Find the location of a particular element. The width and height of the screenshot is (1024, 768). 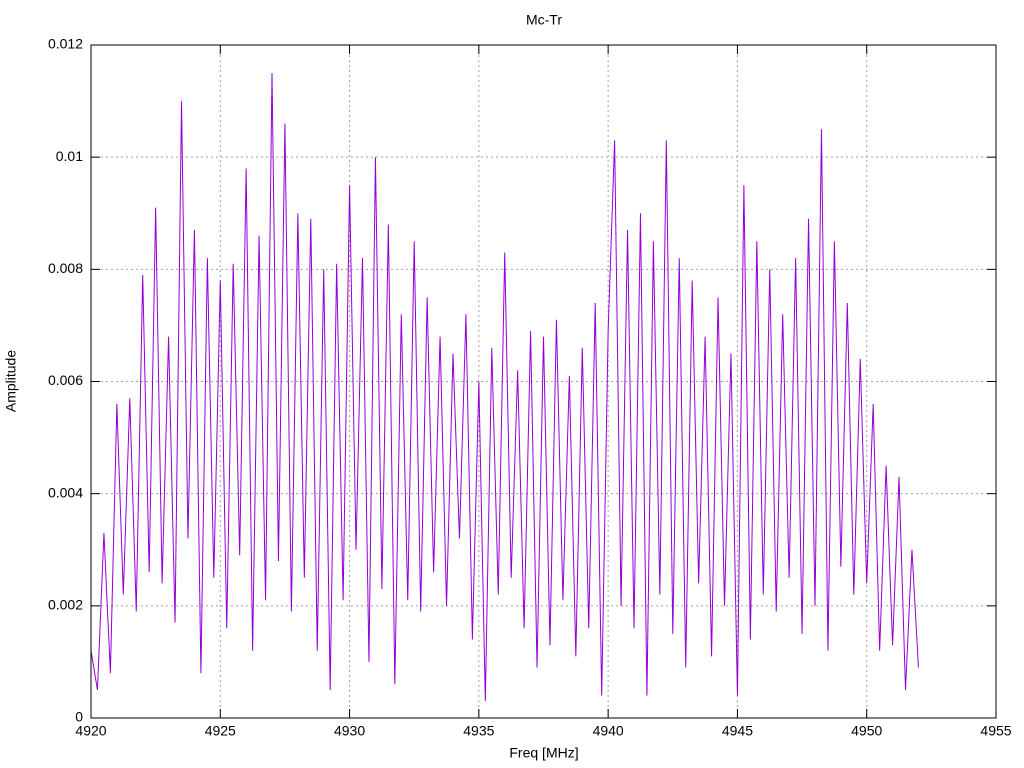

x-tick-label: 4935 is located at coordinates (478, 731).